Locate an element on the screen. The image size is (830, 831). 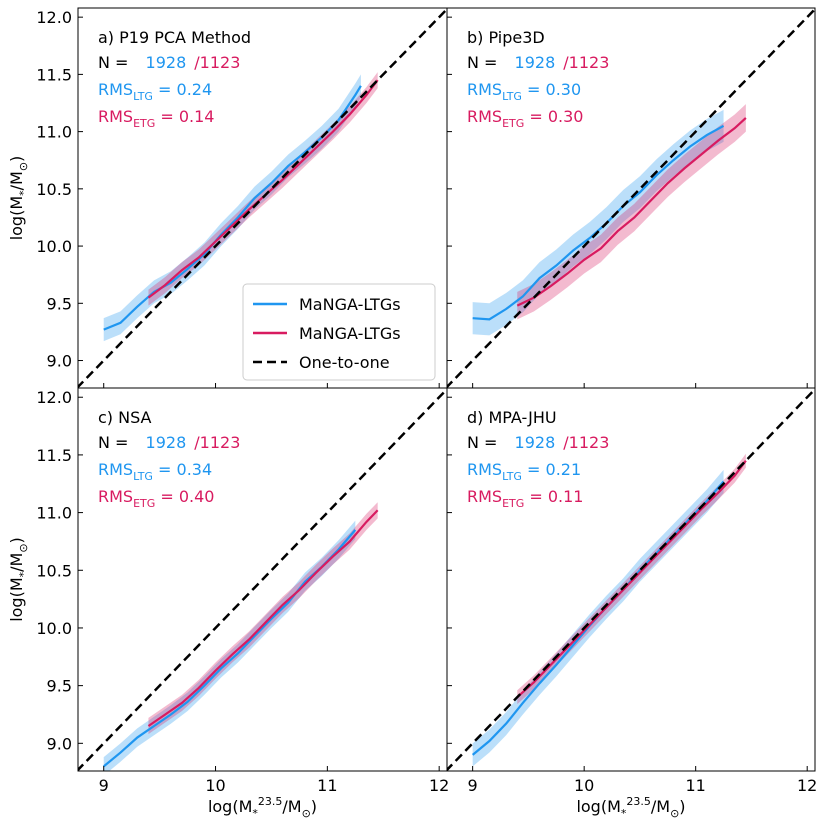
y-tick-label: 10.5 is located at coordinates (54, 570).